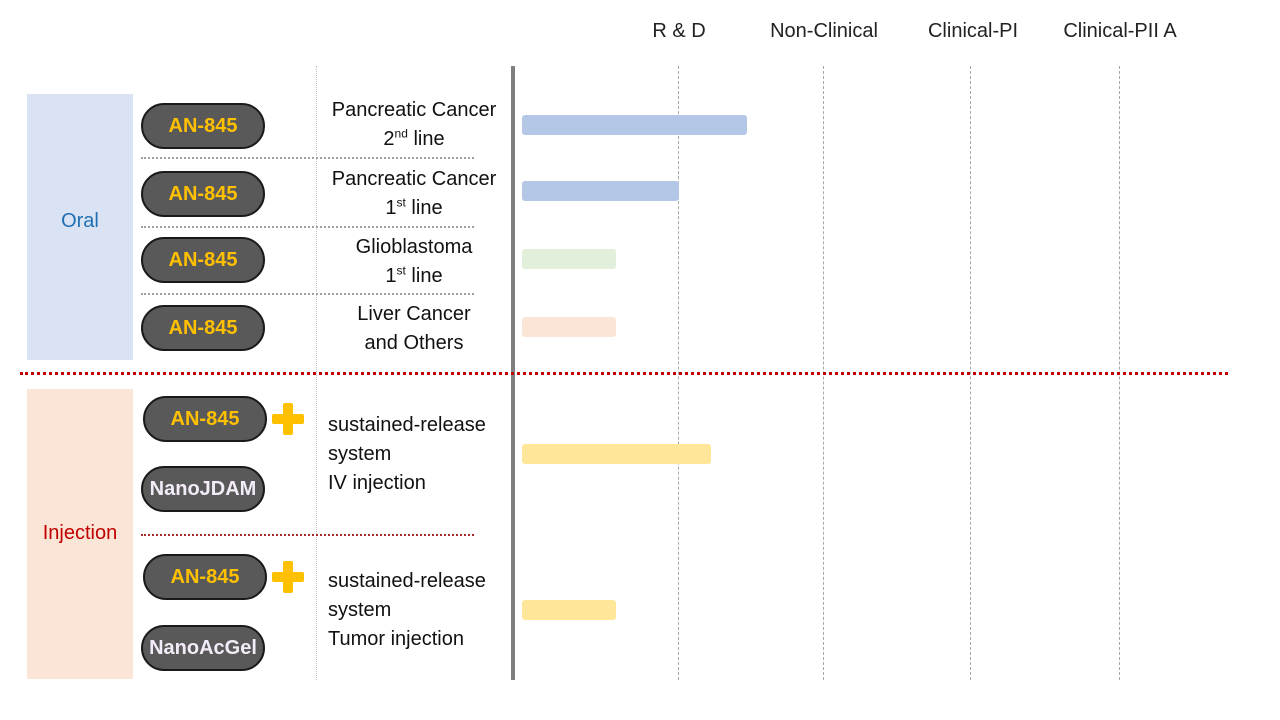 The image size is (1280, 720). What do you see at coordinates (973, 31) in the screenshot?
I see `stage-label-clinical-pi: Clinical-PI` at bounding box center [973, 31].